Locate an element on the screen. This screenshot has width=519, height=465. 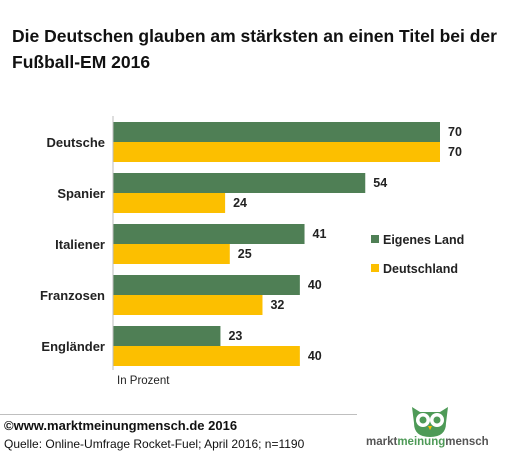
data-label: 41 is located at coordinates (320, 234).